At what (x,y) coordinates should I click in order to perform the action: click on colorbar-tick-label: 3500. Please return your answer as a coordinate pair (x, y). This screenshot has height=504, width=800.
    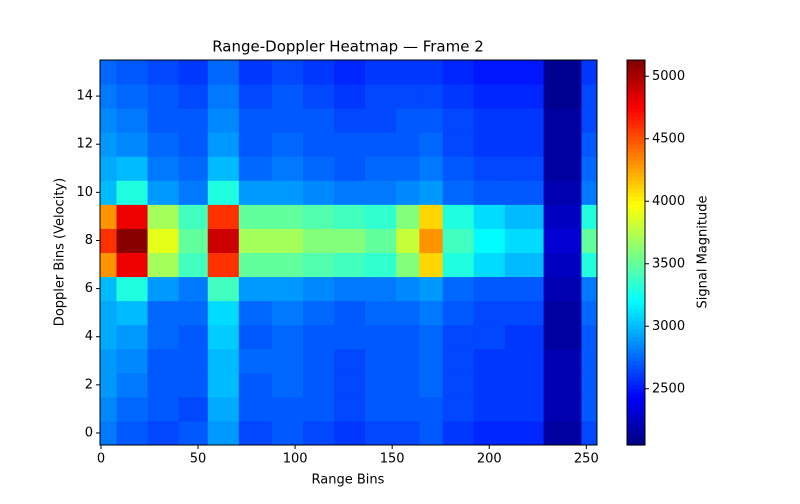
    Looking at the image, I should click on (668, 263).